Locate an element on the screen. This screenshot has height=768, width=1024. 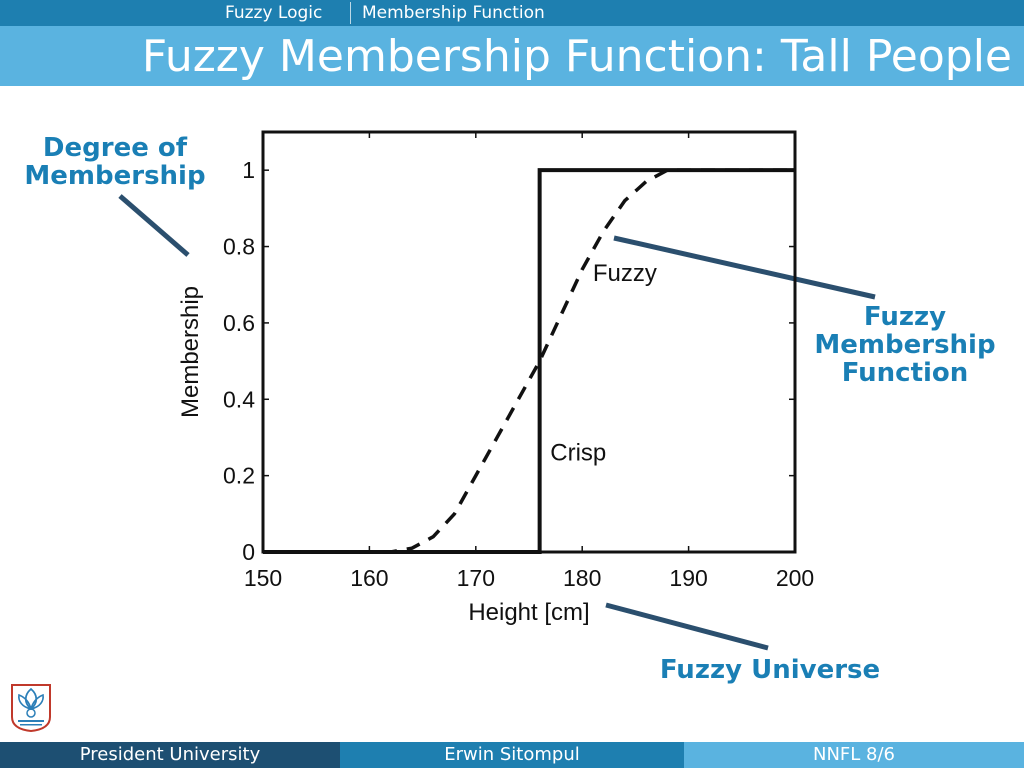
callout-degree-line-2: Membership is located at coordinates (115, 176).